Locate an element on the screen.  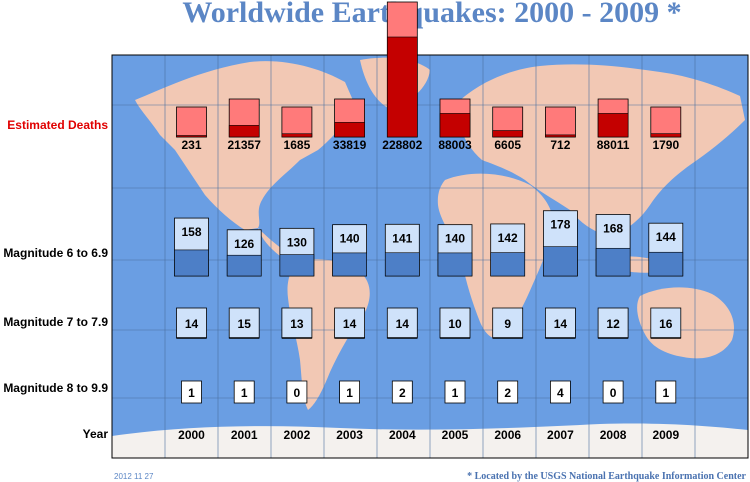
year-label: 2006 is located at coordinates (507, 435).